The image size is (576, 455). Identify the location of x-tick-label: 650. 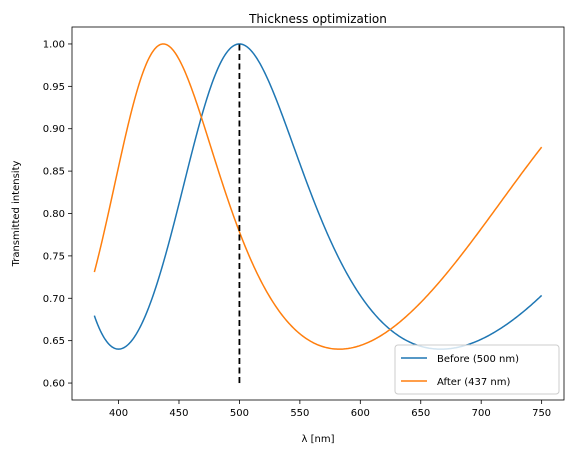
(420, 413).